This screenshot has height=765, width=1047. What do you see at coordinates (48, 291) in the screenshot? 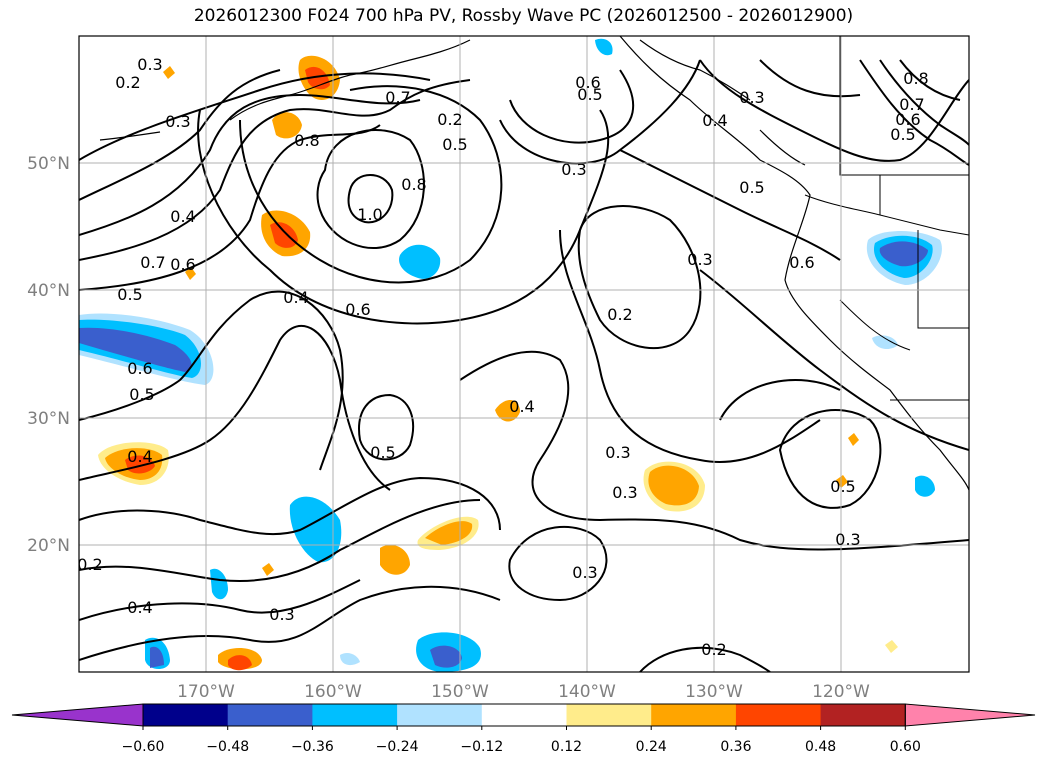
I see `lat-label-40n: 40°N` at bounding box center [48, 291].